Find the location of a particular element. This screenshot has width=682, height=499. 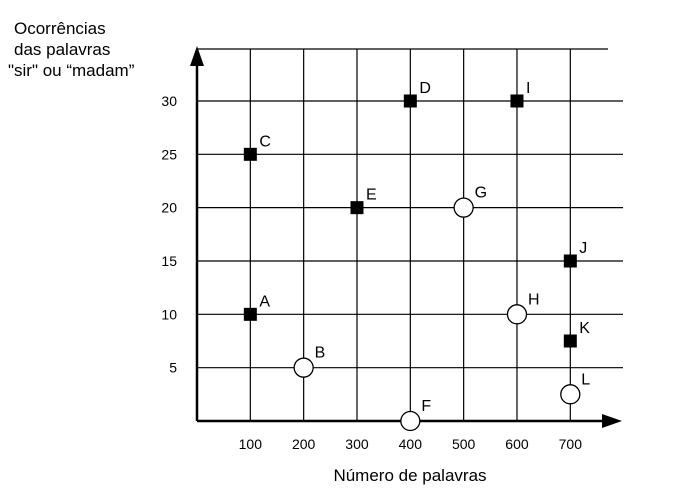

point-label-j: J is located at coordinates (583, 248).